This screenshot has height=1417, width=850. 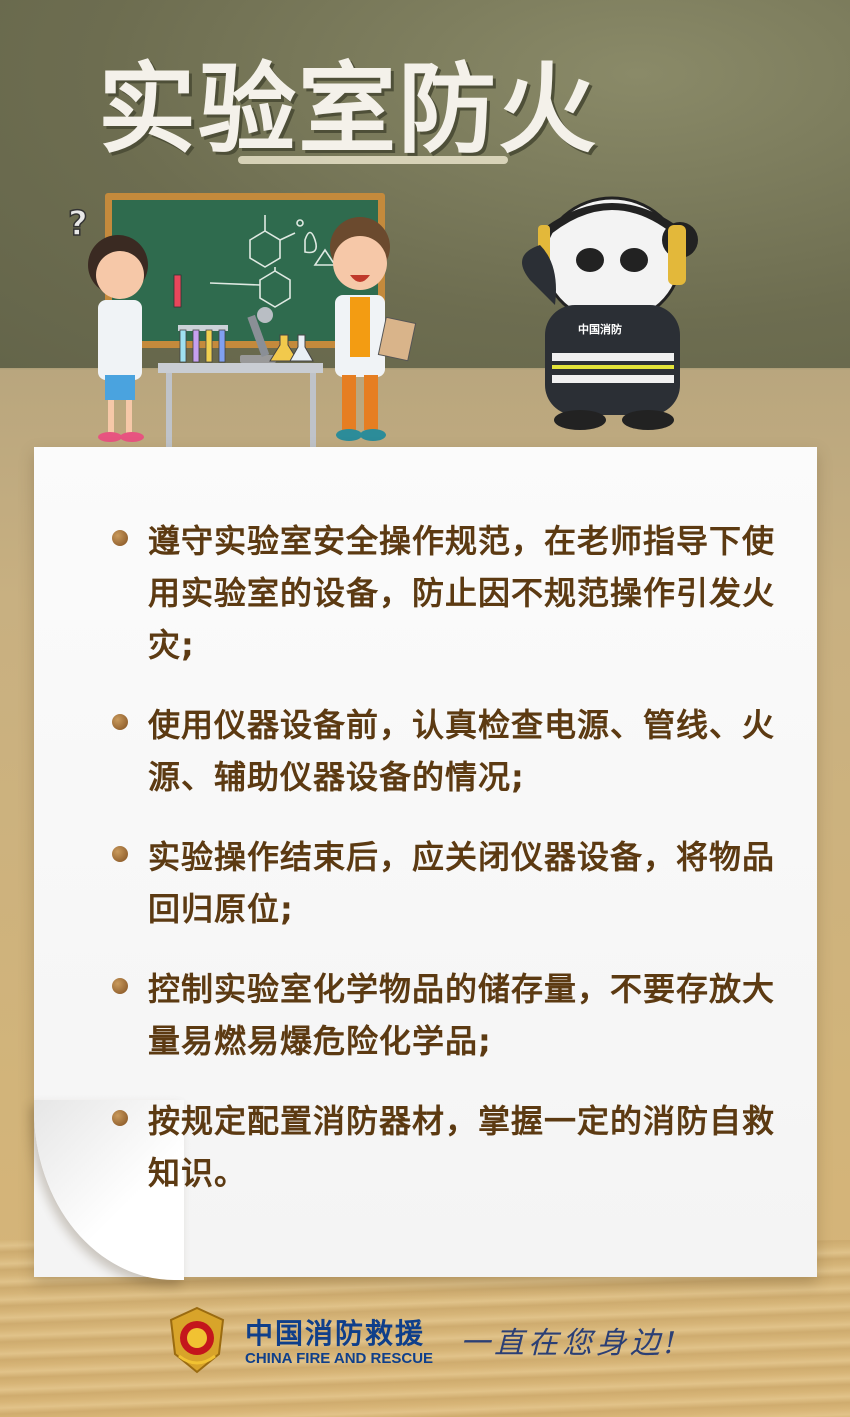 What do you see at coordinates (610, 313) in the screenshot?
I see `panda-mascot: 中国消防` at bounding box center [610, 313].